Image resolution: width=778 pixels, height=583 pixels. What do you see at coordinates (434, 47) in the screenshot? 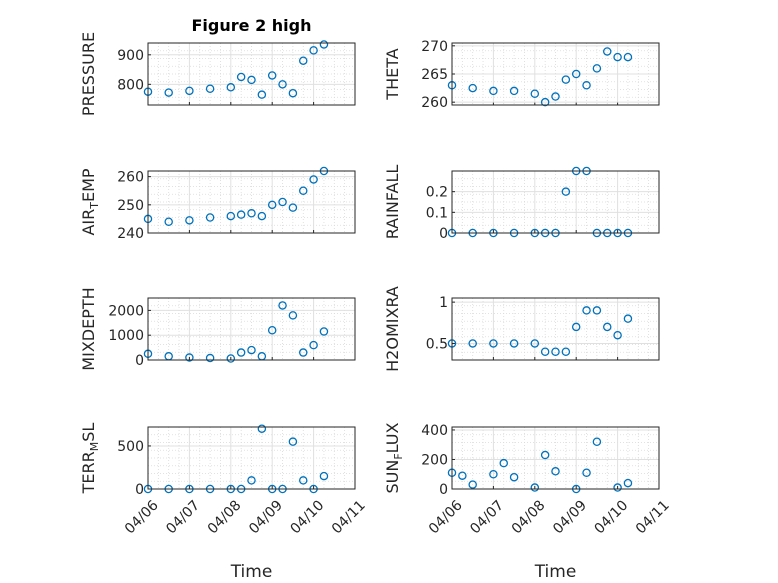
I see `y-tick-label: 270` at bounding box center [434, 47].